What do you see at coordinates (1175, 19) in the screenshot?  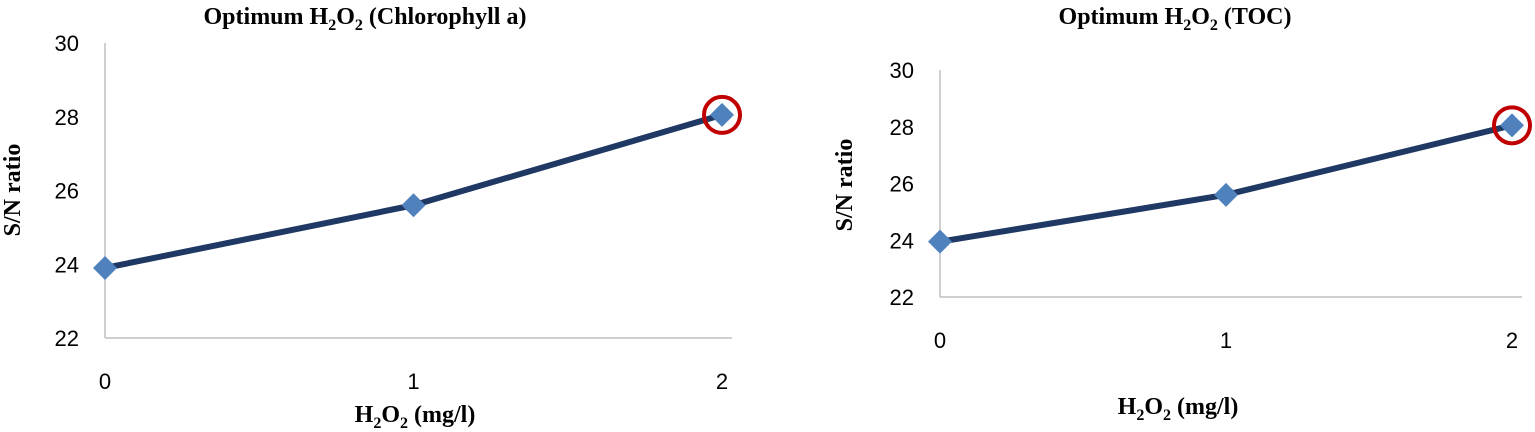 I see `chart-title: Optimum H2O2 (TOC)` at bounding box center [1175, 19].